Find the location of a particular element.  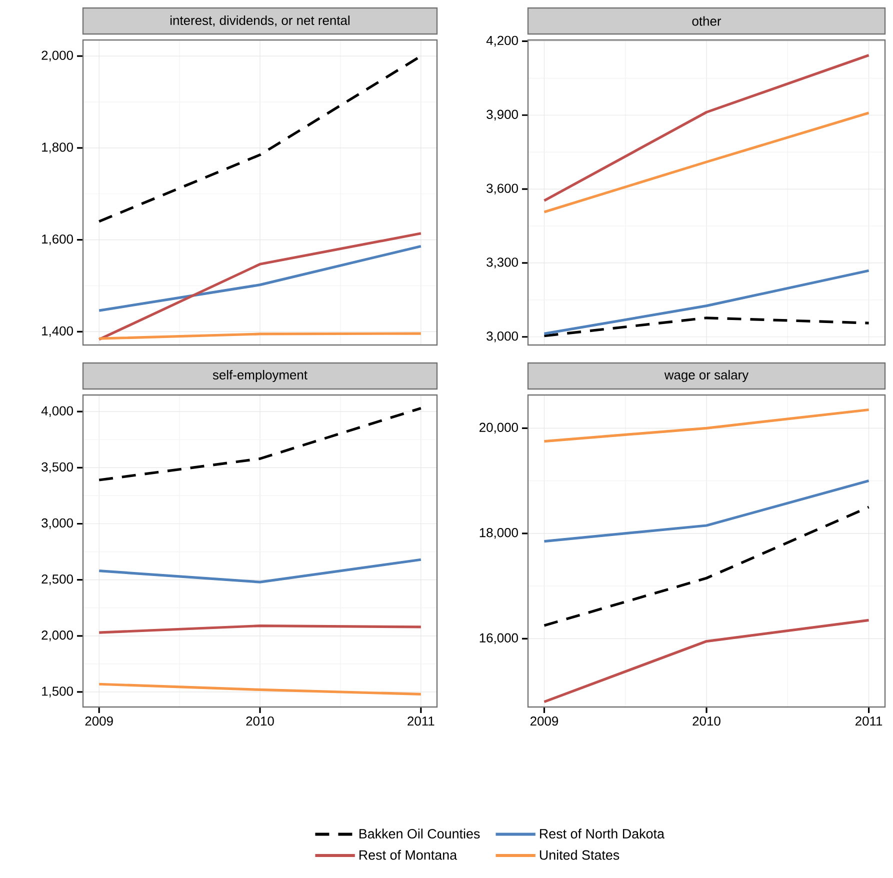

chart-title: self-employment is located at coordinates (260, 376).